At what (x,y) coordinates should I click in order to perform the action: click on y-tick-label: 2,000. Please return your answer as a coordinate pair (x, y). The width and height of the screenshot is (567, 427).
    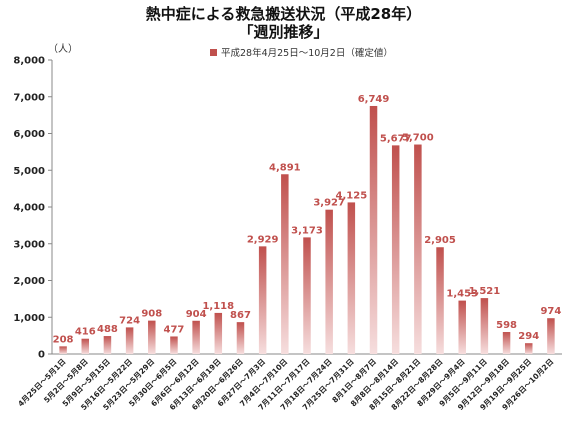
    Looking at the image, I should click on (29, 281).